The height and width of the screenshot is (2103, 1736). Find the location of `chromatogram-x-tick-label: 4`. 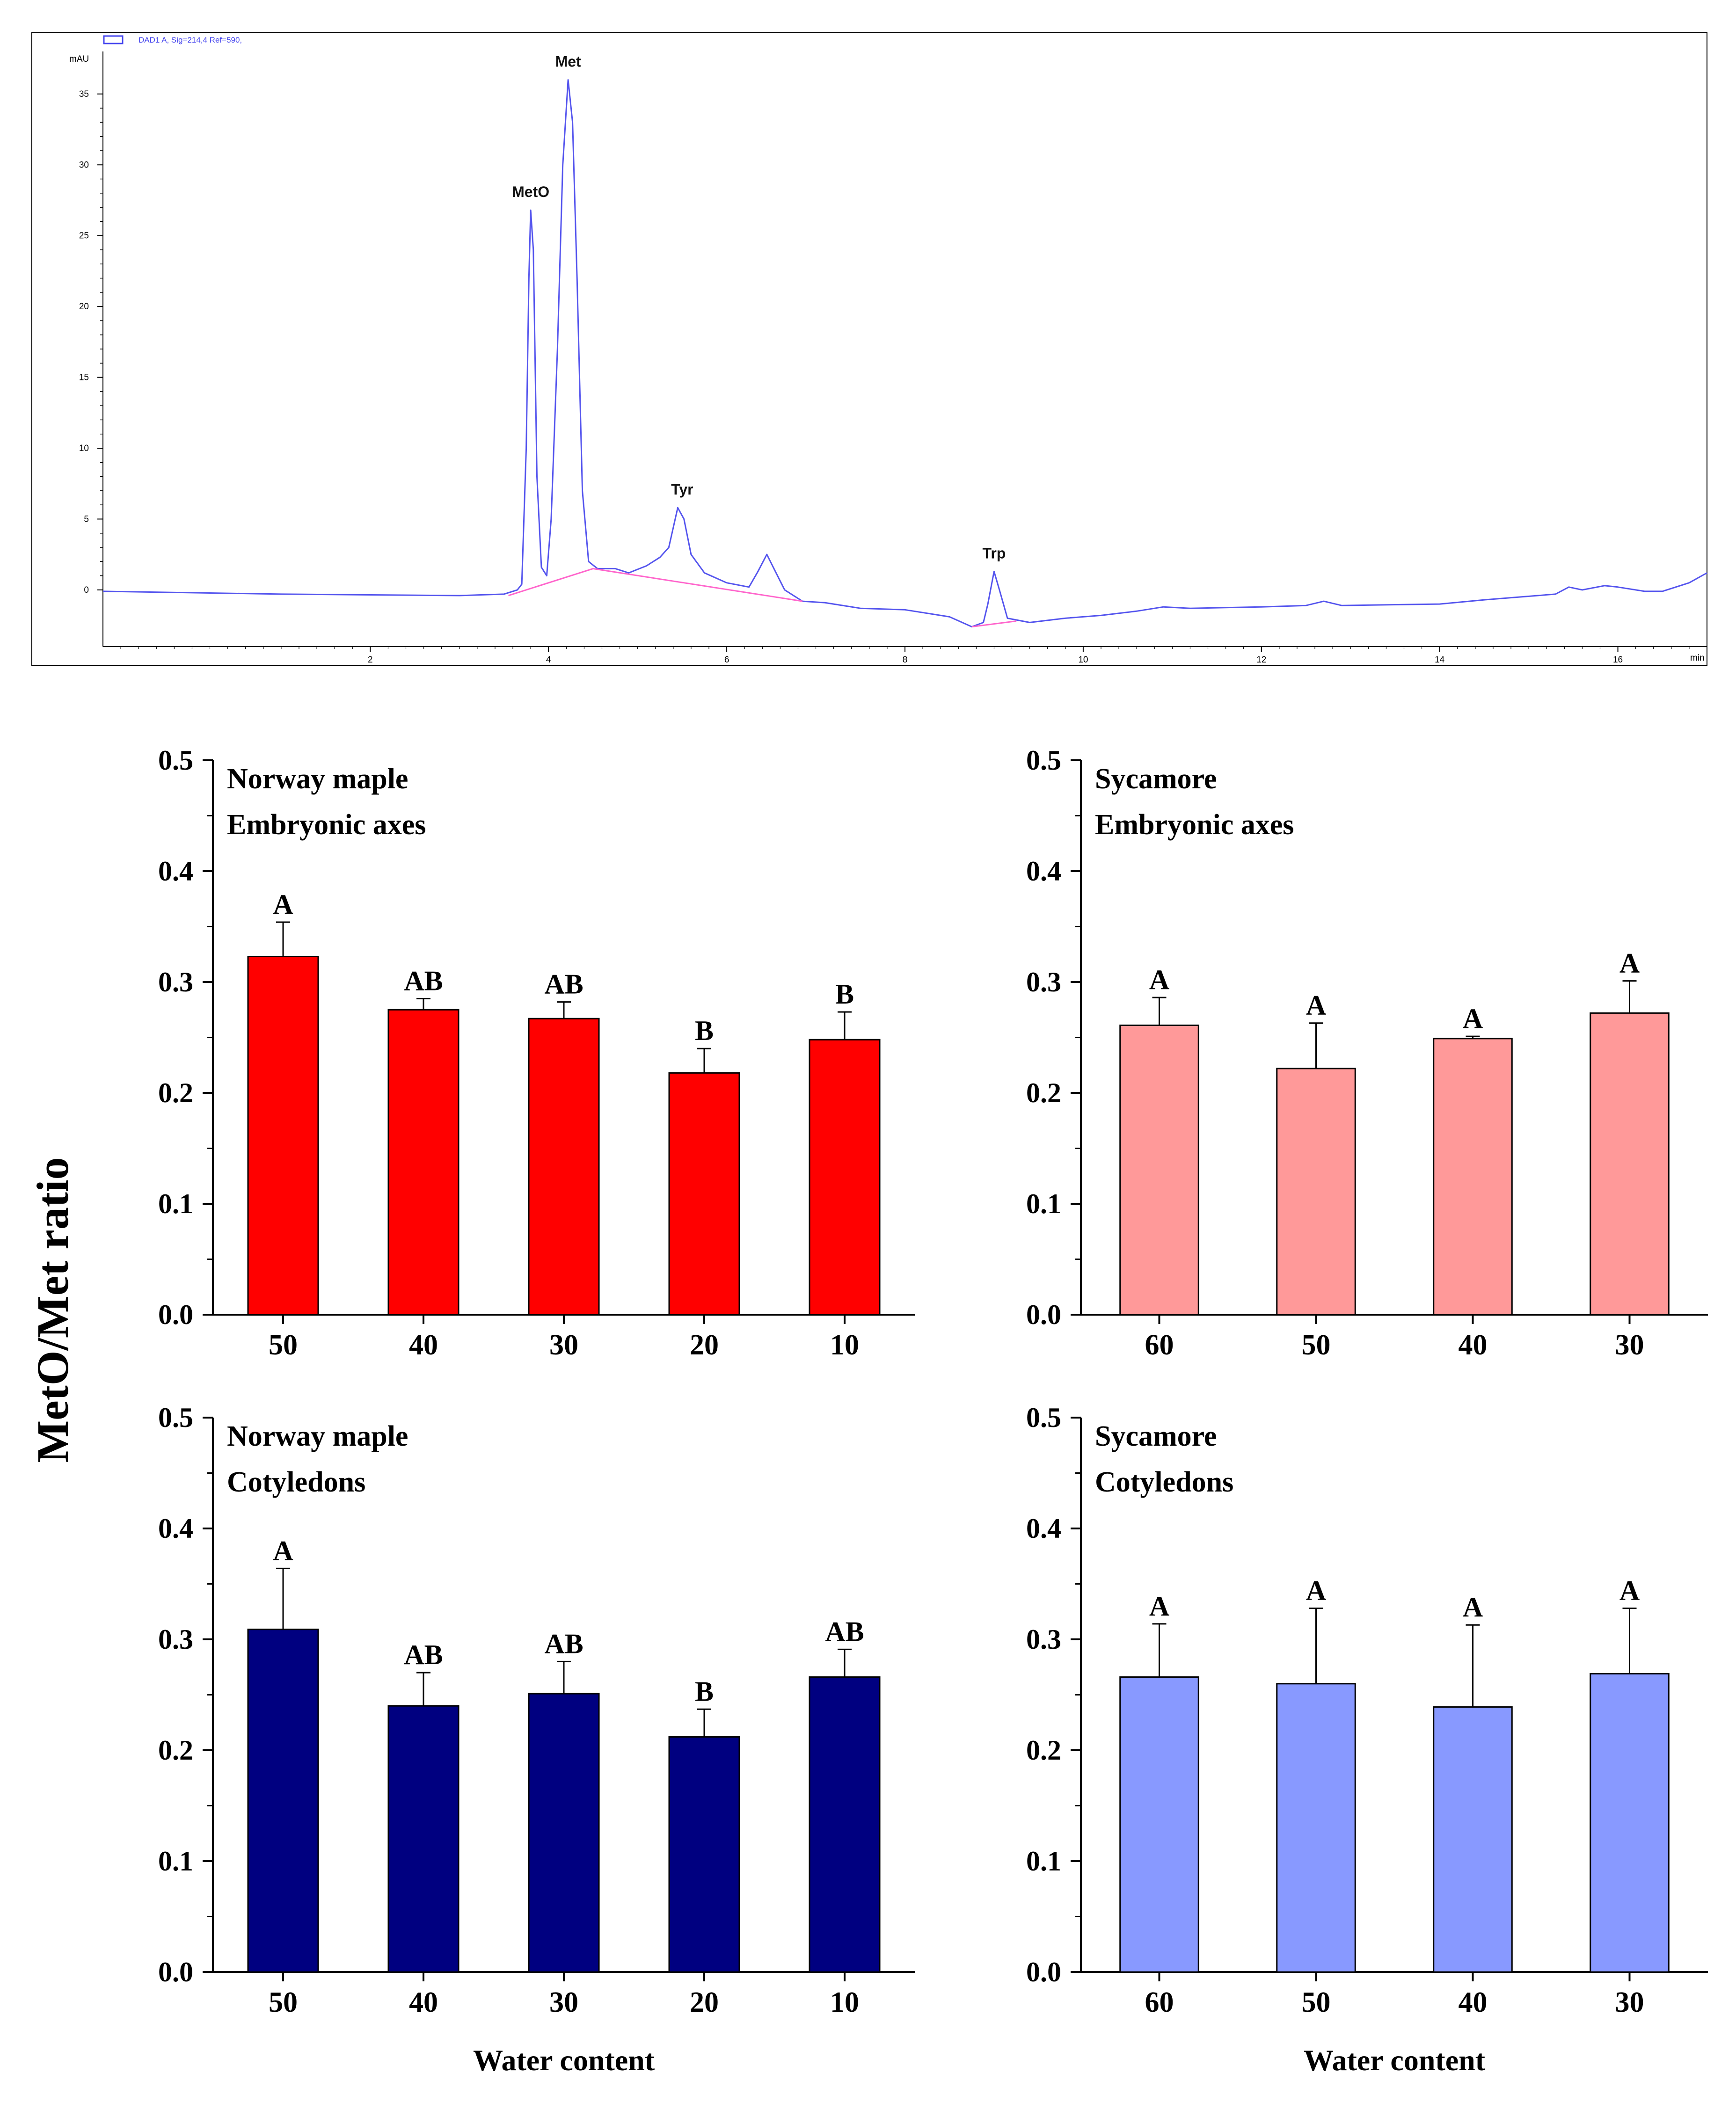

chromatogram-x-tick-label: 4 is located at coordinates (549, 660).